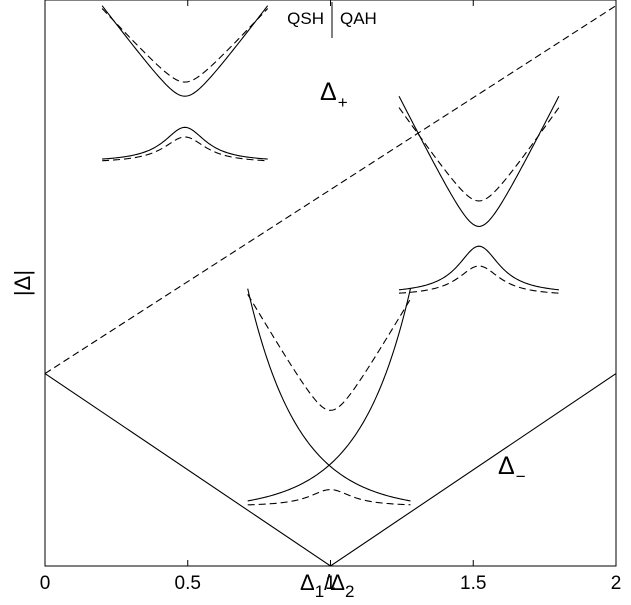 The width and height of the screenshot is (631, 605). I want to click on x-tick-label: 1.5, so click(473, 583).